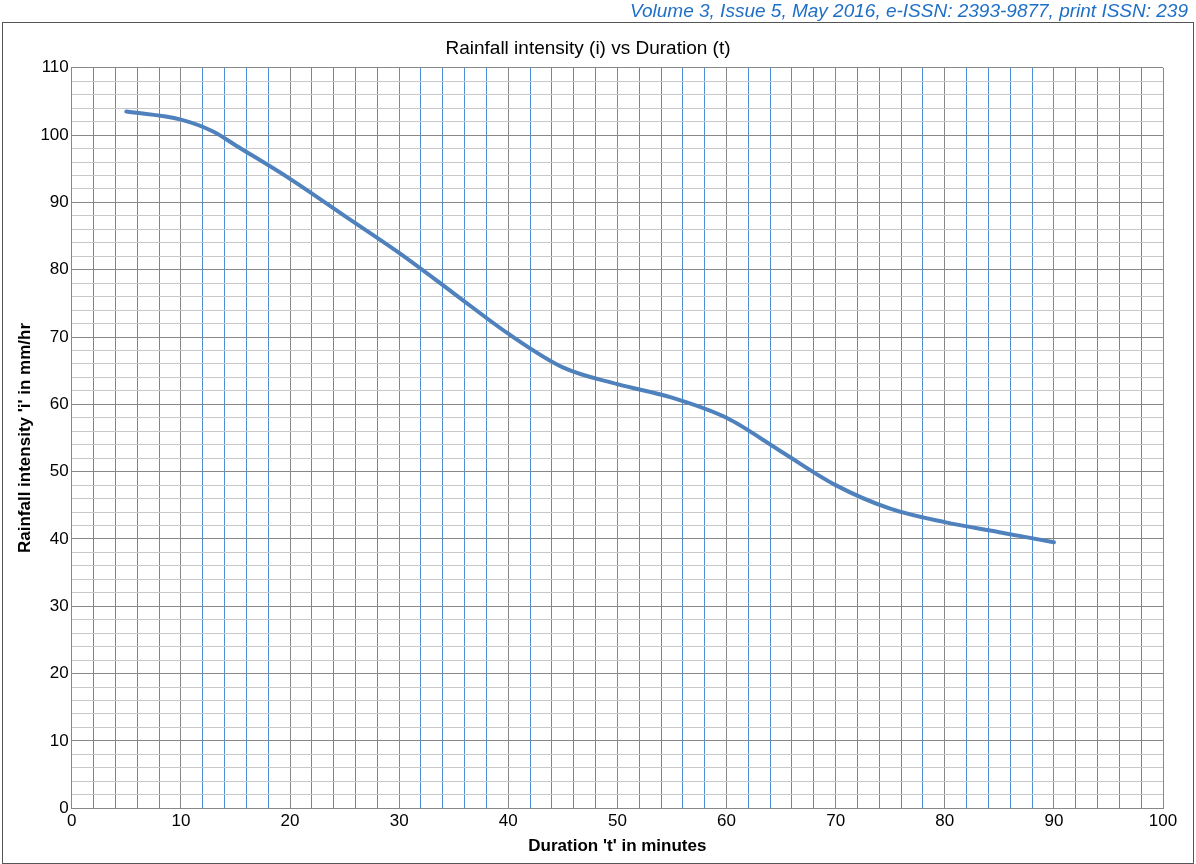  What do you see at coordinates (59, 673) in the screenshot?
I see `y-tick-label: 20` at bounding box center [59, 673].